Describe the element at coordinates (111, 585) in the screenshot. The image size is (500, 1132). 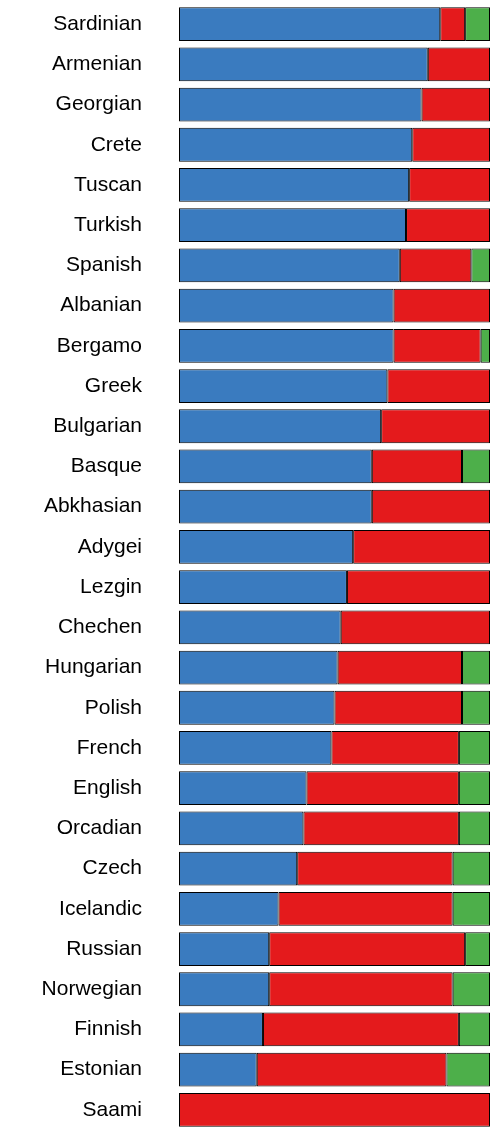
I see `y-tick-label: Lezgin` at that location.